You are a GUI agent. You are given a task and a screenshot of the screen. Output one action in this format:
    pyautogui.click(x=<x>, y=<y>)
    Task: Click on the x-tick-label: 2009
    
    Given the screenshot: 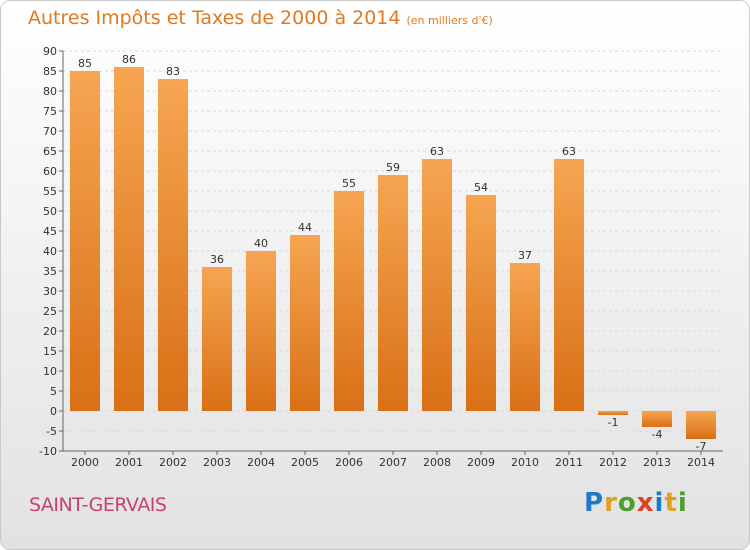 What is the action you would take?
    pyautogui.click(x=481, y=462)
    